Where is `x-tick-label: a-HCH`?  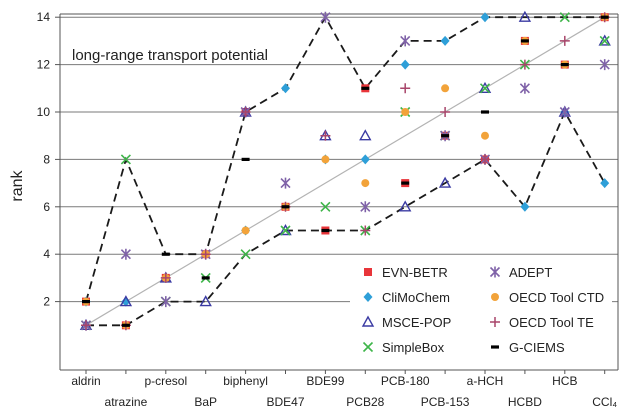
x-tick-label: a-HCH is located at coordinates (485, 381).